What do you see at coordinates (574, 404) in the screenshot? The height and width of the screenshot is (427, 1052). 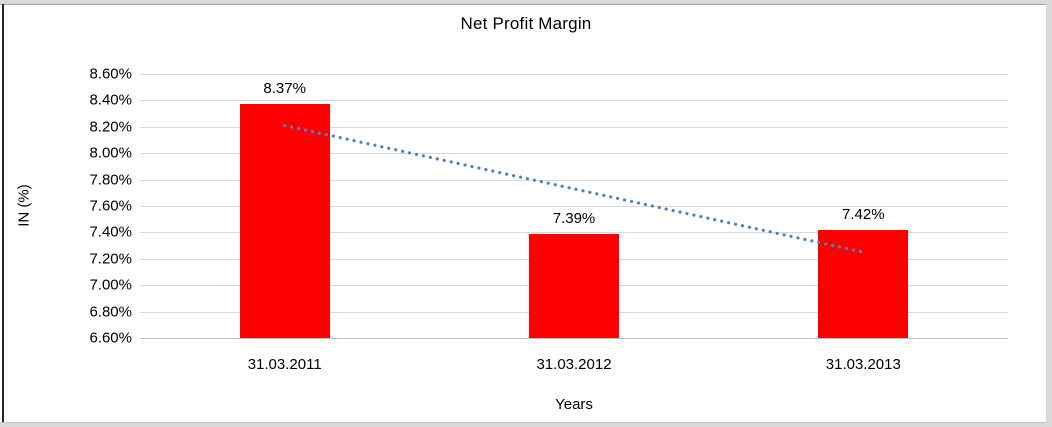 I see `x-axis-title: Years` at bounding box center [574, 404].